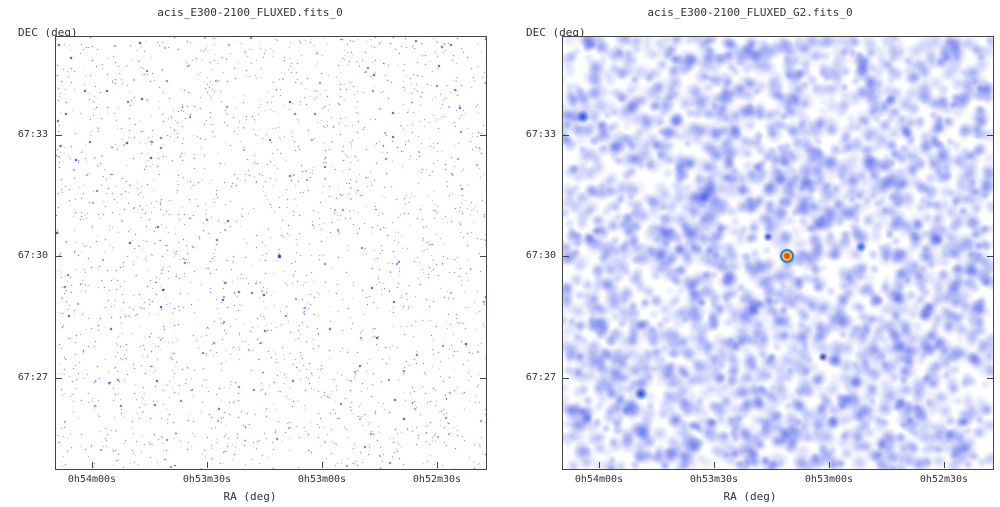 The width and height of the screenshot is (1000, 507). Describe the element at coordinates (32, 255) in the screenshot. I see `left-ytick-2: 67:30` at that location.